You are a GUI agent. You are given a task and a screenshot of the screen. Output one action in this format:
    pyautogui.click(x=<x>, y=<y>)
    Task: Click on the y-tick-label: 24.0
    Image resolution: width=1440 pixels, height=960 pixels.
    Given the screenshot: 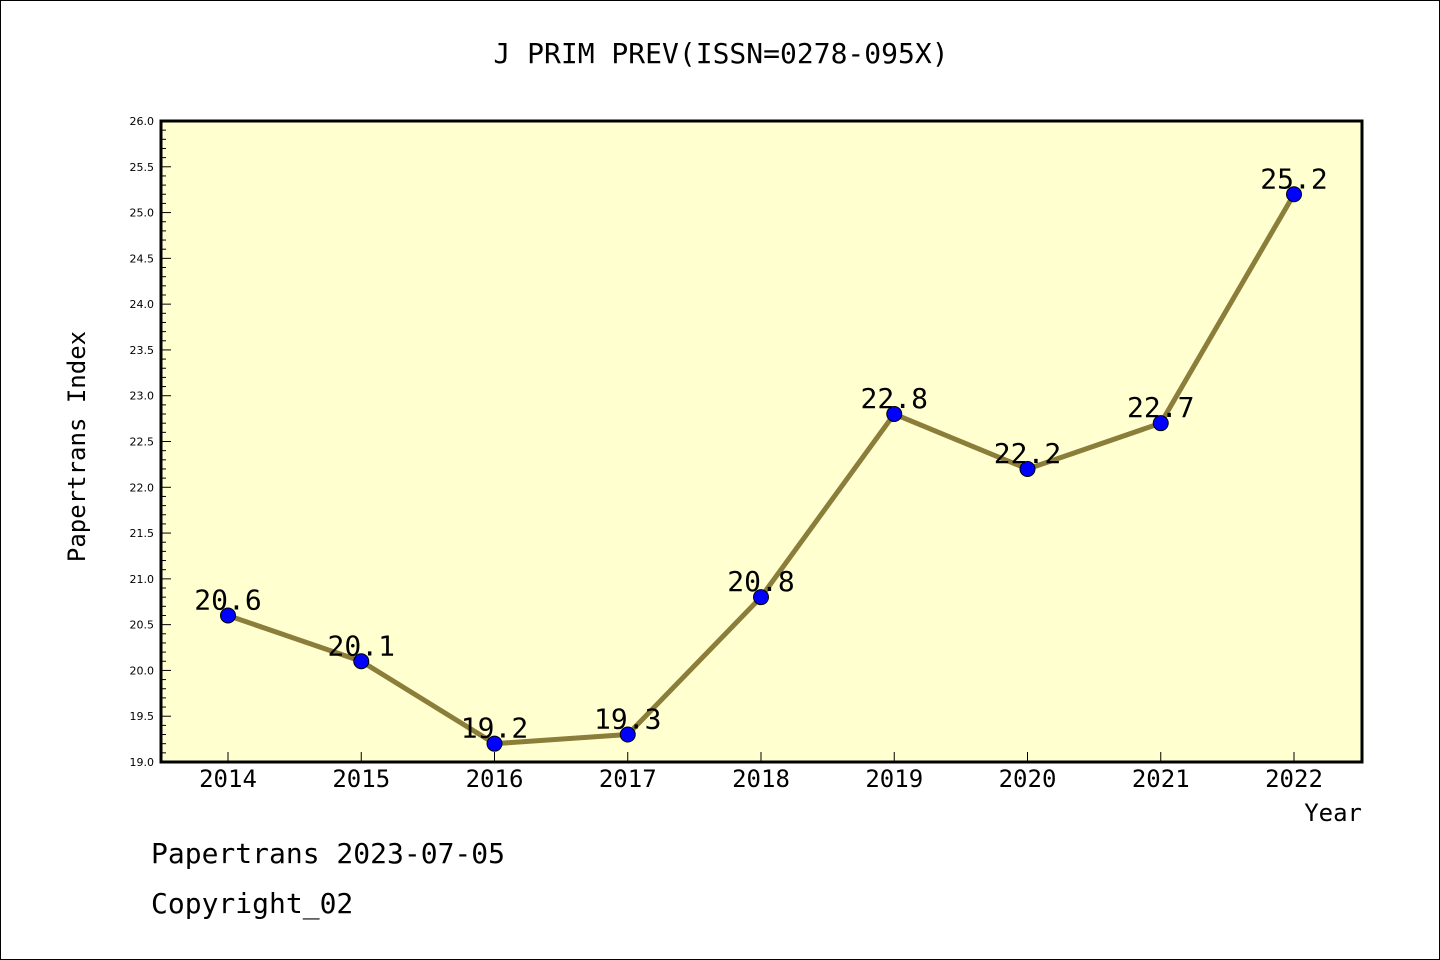 What is the action you would take?
    pyautogui.click(x=142, y=304)
    